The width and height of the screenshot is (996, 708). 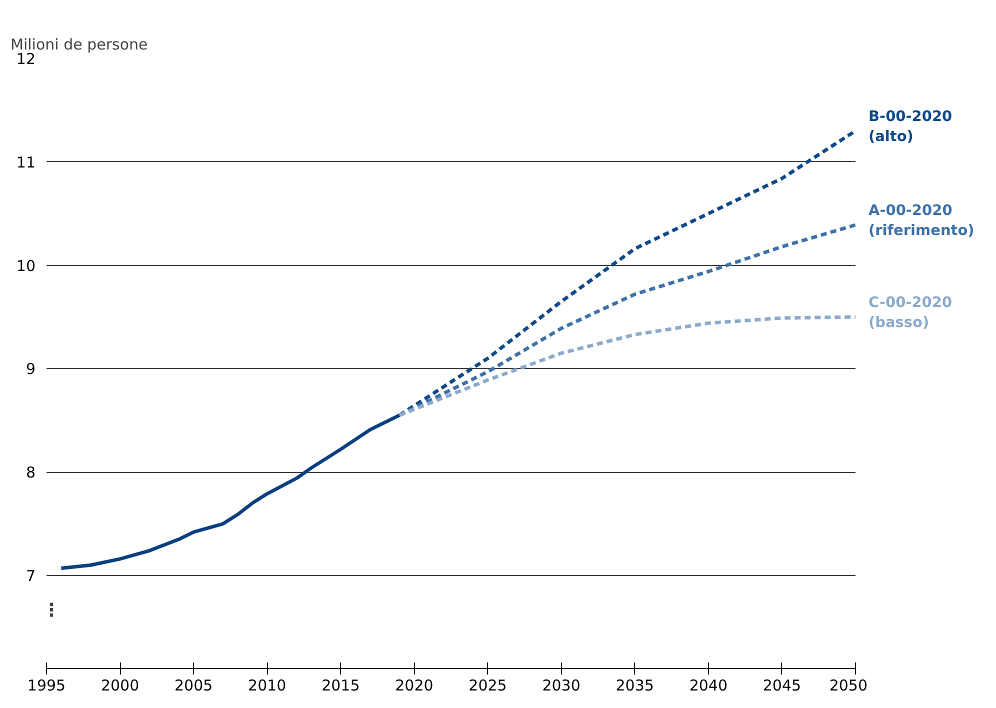 What do you see at coordinates (708, 685) in the screenshot?
I see `x-tick-label: 2040` at bounding box center [708, 685].